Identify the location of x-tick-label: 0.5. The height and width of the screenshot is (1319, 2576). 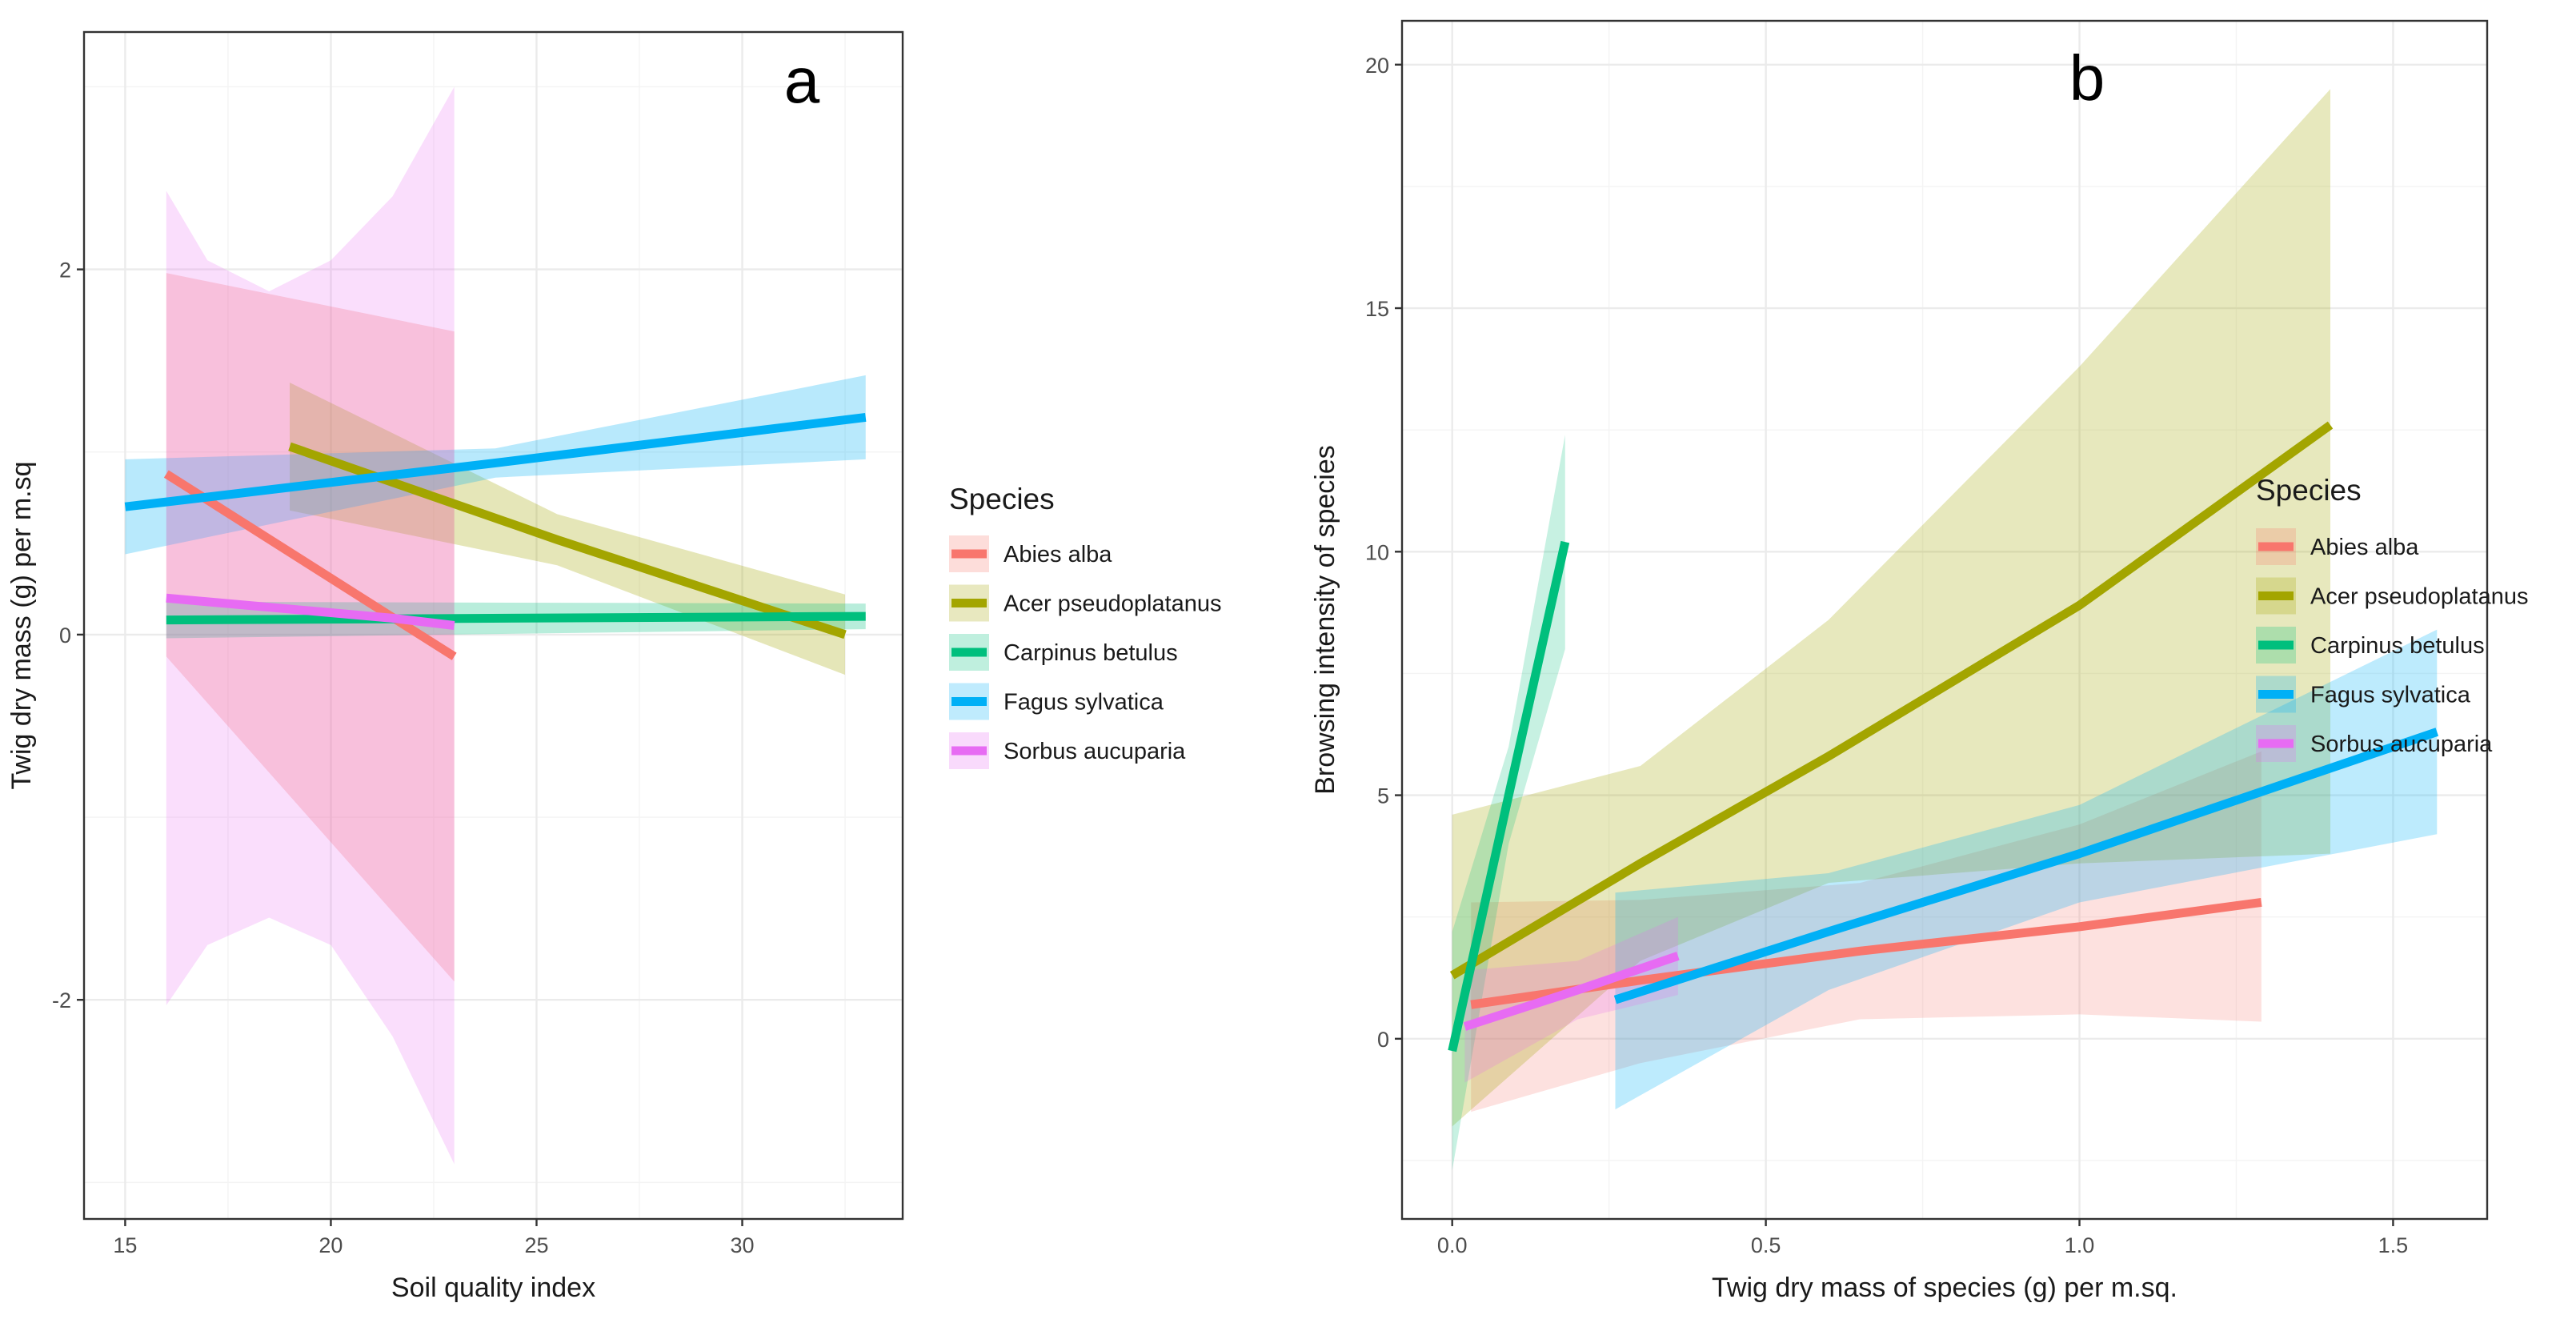
(1766, 1245).